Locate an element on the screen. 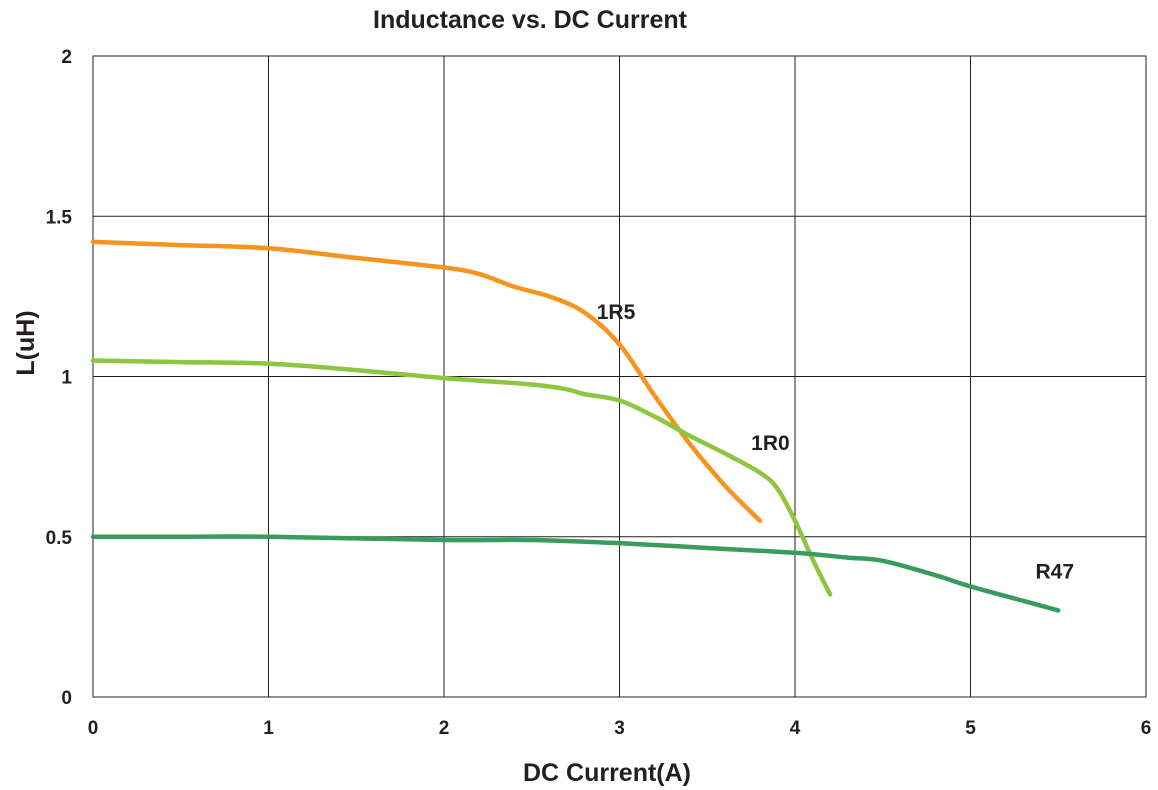 This screenshot has width=1158, height=790. x-tick-label: 0 is located at coordinates (93, 728).